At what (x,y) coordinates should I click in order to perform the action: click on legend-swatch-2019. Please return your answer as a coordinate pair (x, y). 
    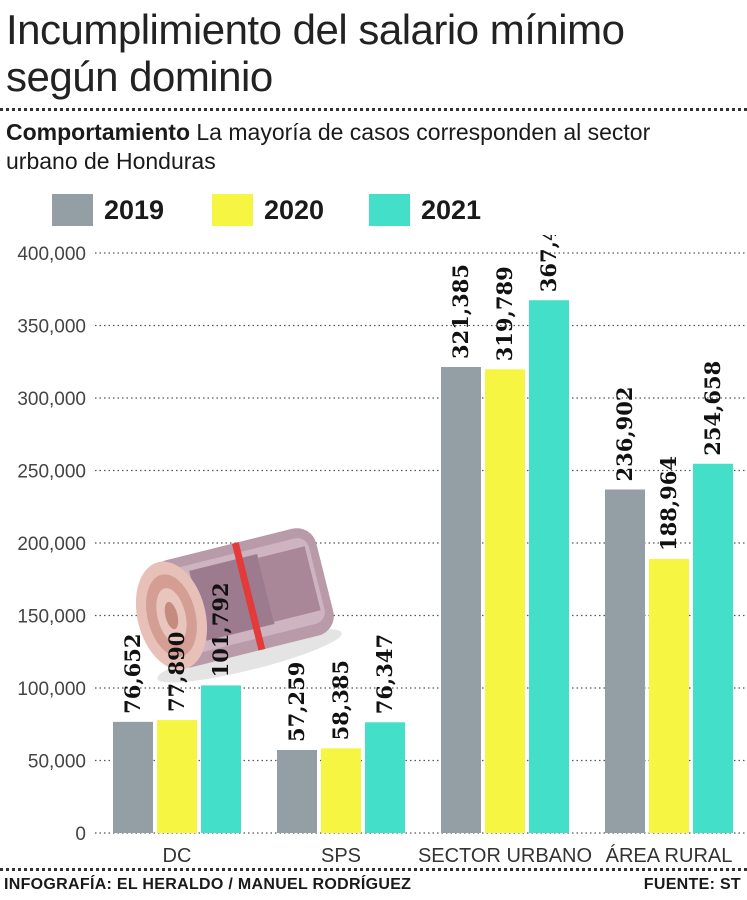
    Looking at the image, I should click on (72, 210).